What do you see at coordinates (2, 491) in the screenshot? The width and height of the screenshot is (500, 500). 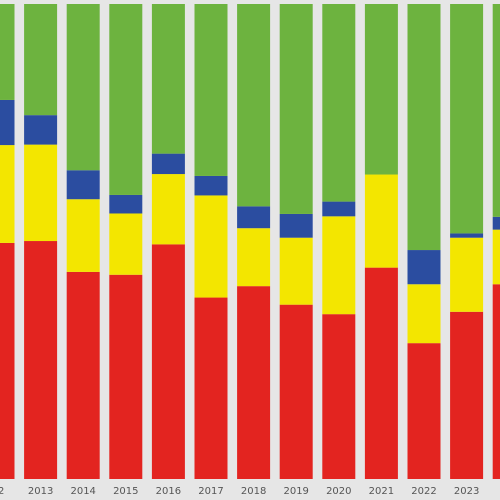 I see `x-tick-label-2012: 12` at bounding box center [2, 491].